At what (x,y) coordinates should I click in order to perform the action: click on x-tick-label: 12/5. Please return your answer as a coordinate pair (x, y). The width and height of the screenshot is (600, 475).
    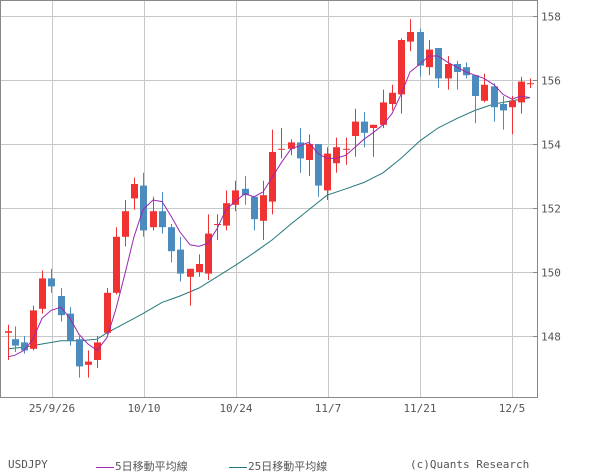
    Looking at the image, I should click on (512, 408).